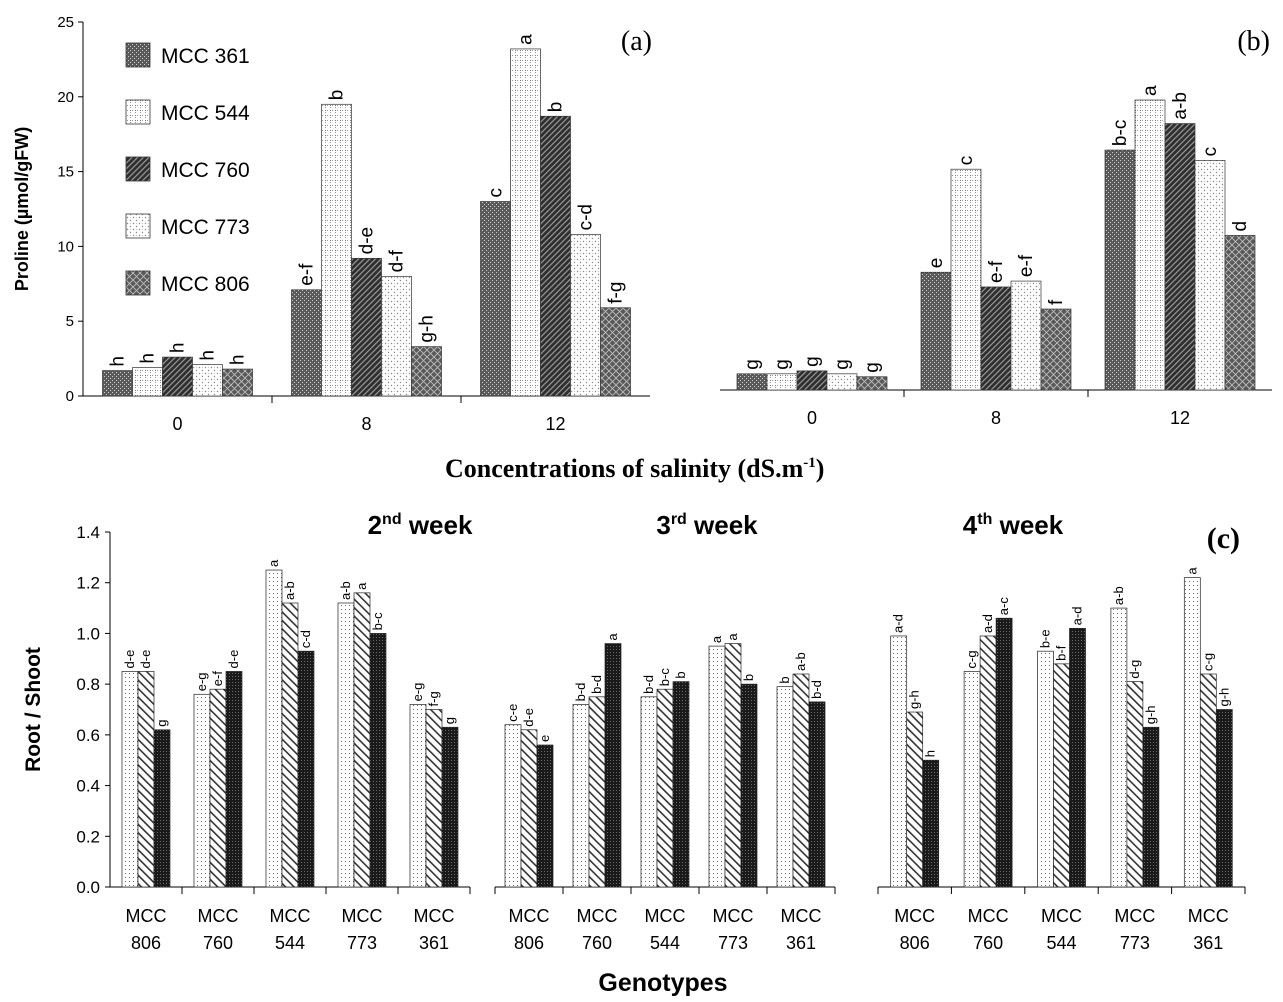  I want to click on legend-label: MCC 544, so click(205, 113).